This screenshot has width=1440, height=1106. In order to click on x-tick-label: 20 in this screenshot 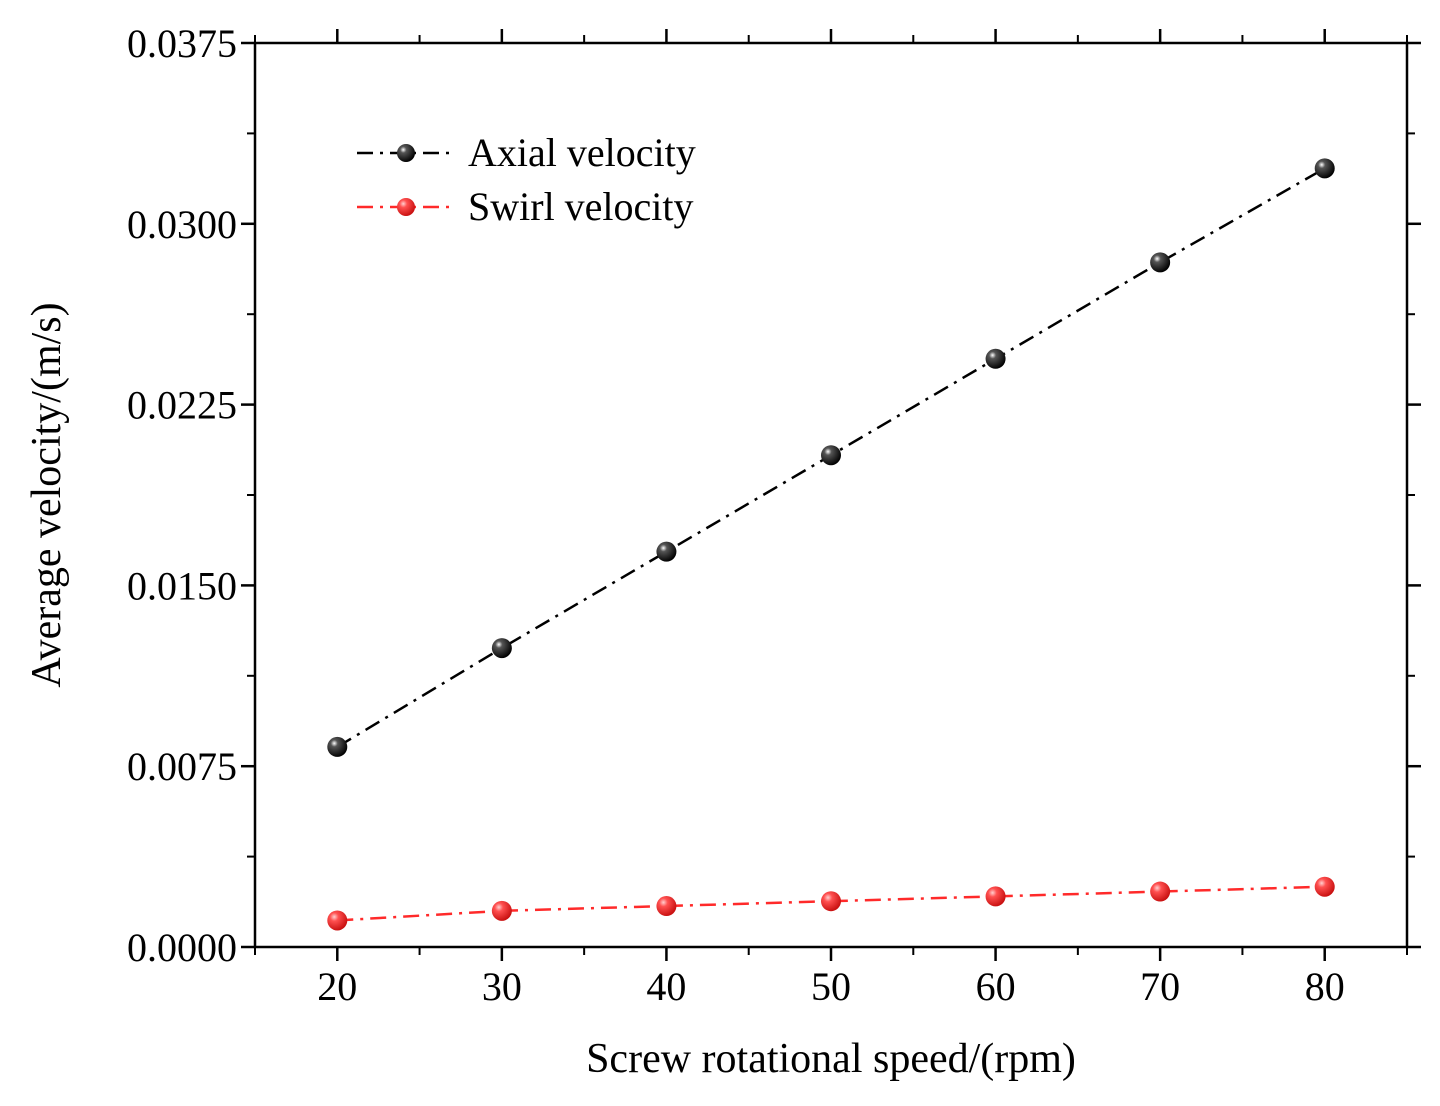, I will do `click(337, 986)`.